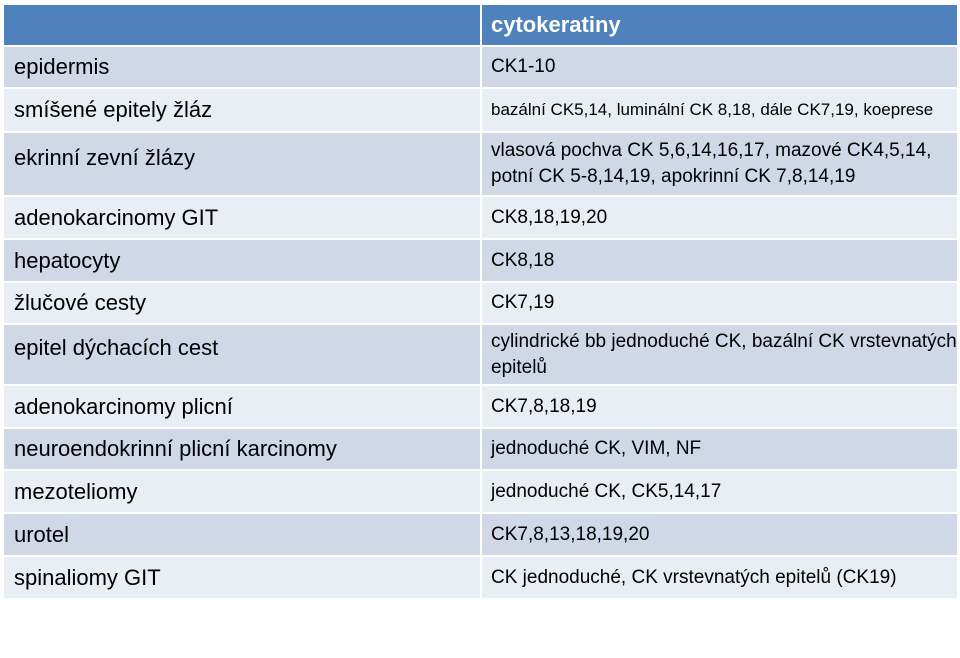 The width and height of the screenshot is (960, 658). I want to click on row-5-value: CK8,18, so click(719, 261).